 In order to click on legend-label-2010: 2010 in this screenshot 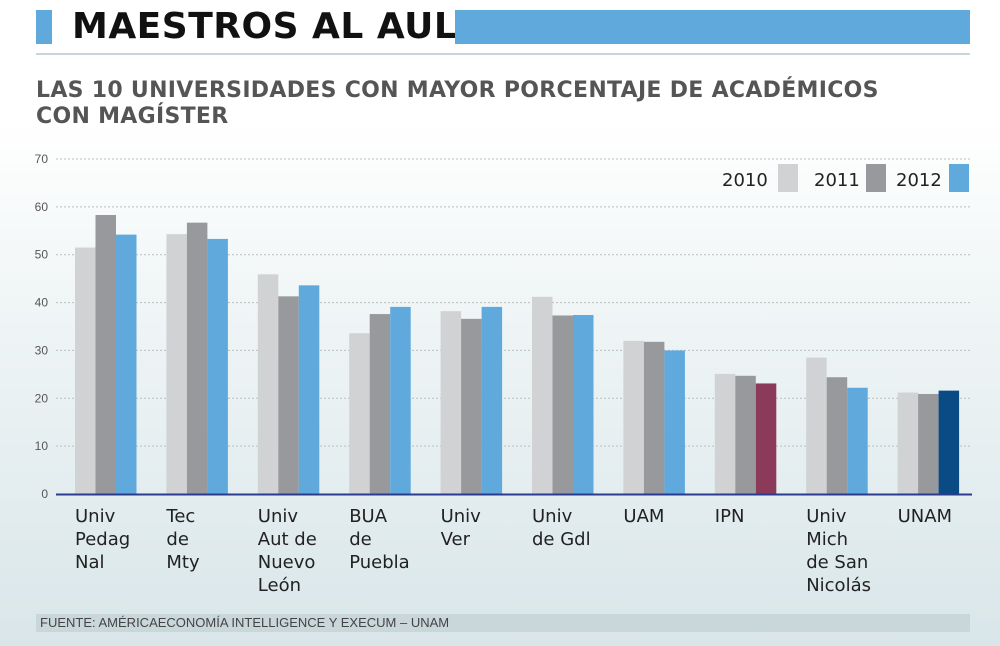, I will do `click(745, 180)`.